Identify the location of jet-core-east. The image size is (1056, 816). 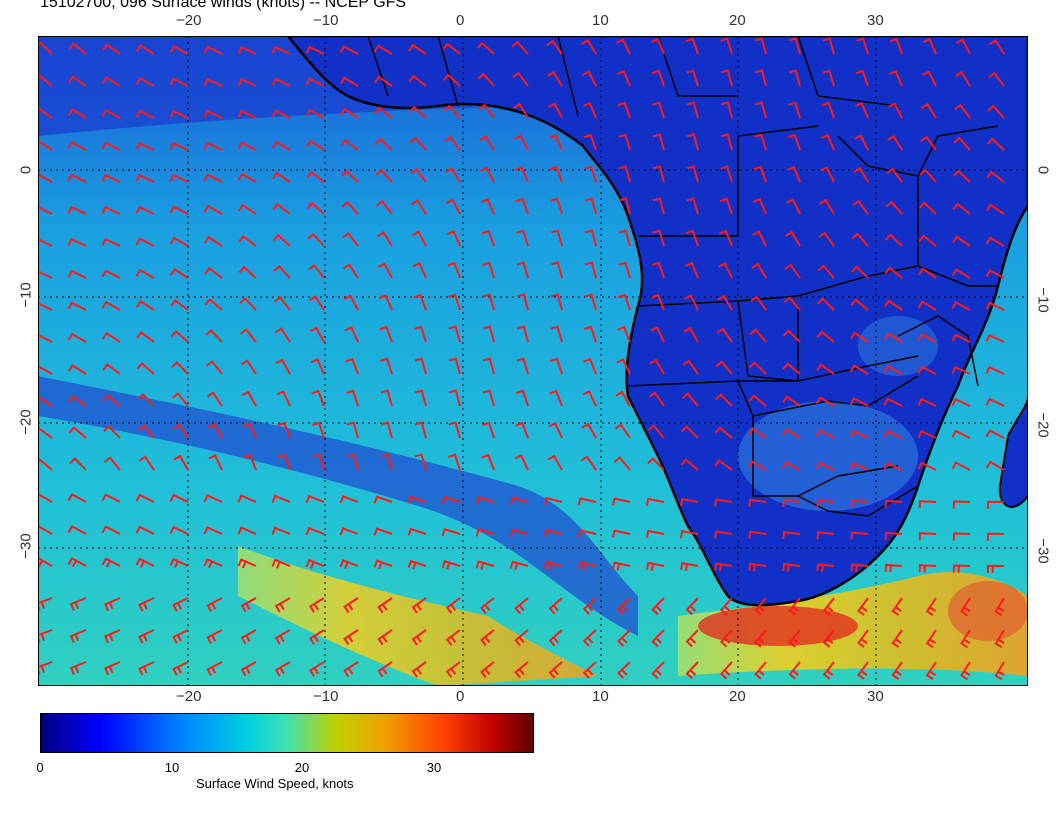
(988, 611).